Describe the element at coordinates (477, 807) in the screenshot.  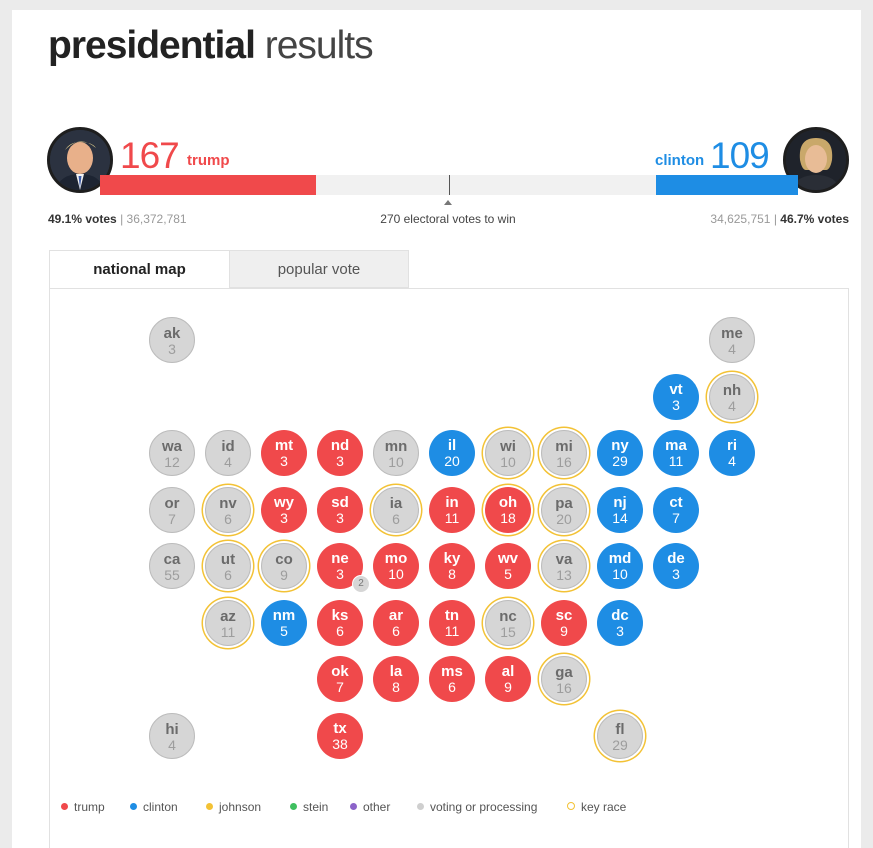
I see `legend-item-voting-or-processing: voting or processing` at that location.